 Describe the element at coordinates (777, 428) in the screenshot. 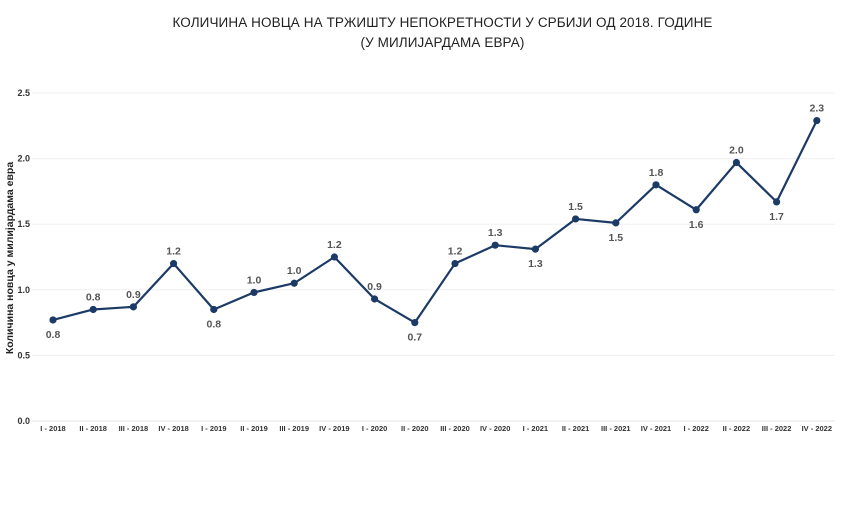

I see `x-tick-label: III - 2022` at that location.